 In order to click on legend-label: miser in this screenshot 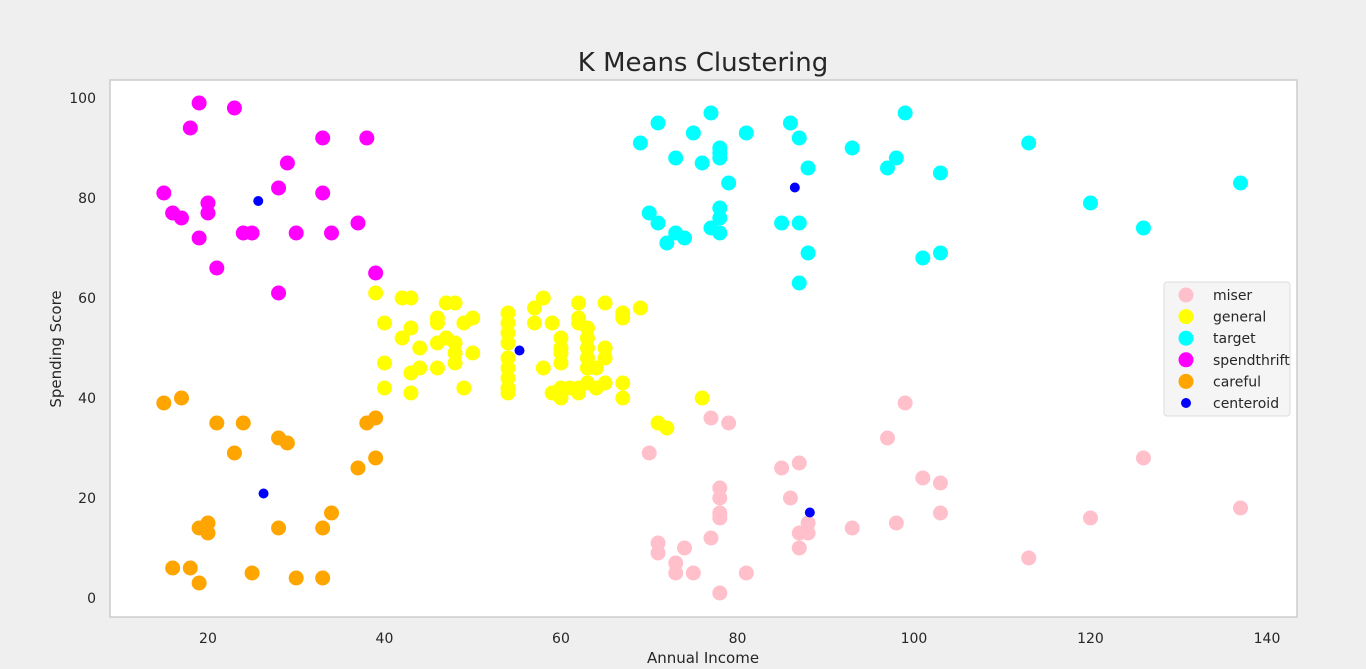, I will do `click(1232, 296)`.